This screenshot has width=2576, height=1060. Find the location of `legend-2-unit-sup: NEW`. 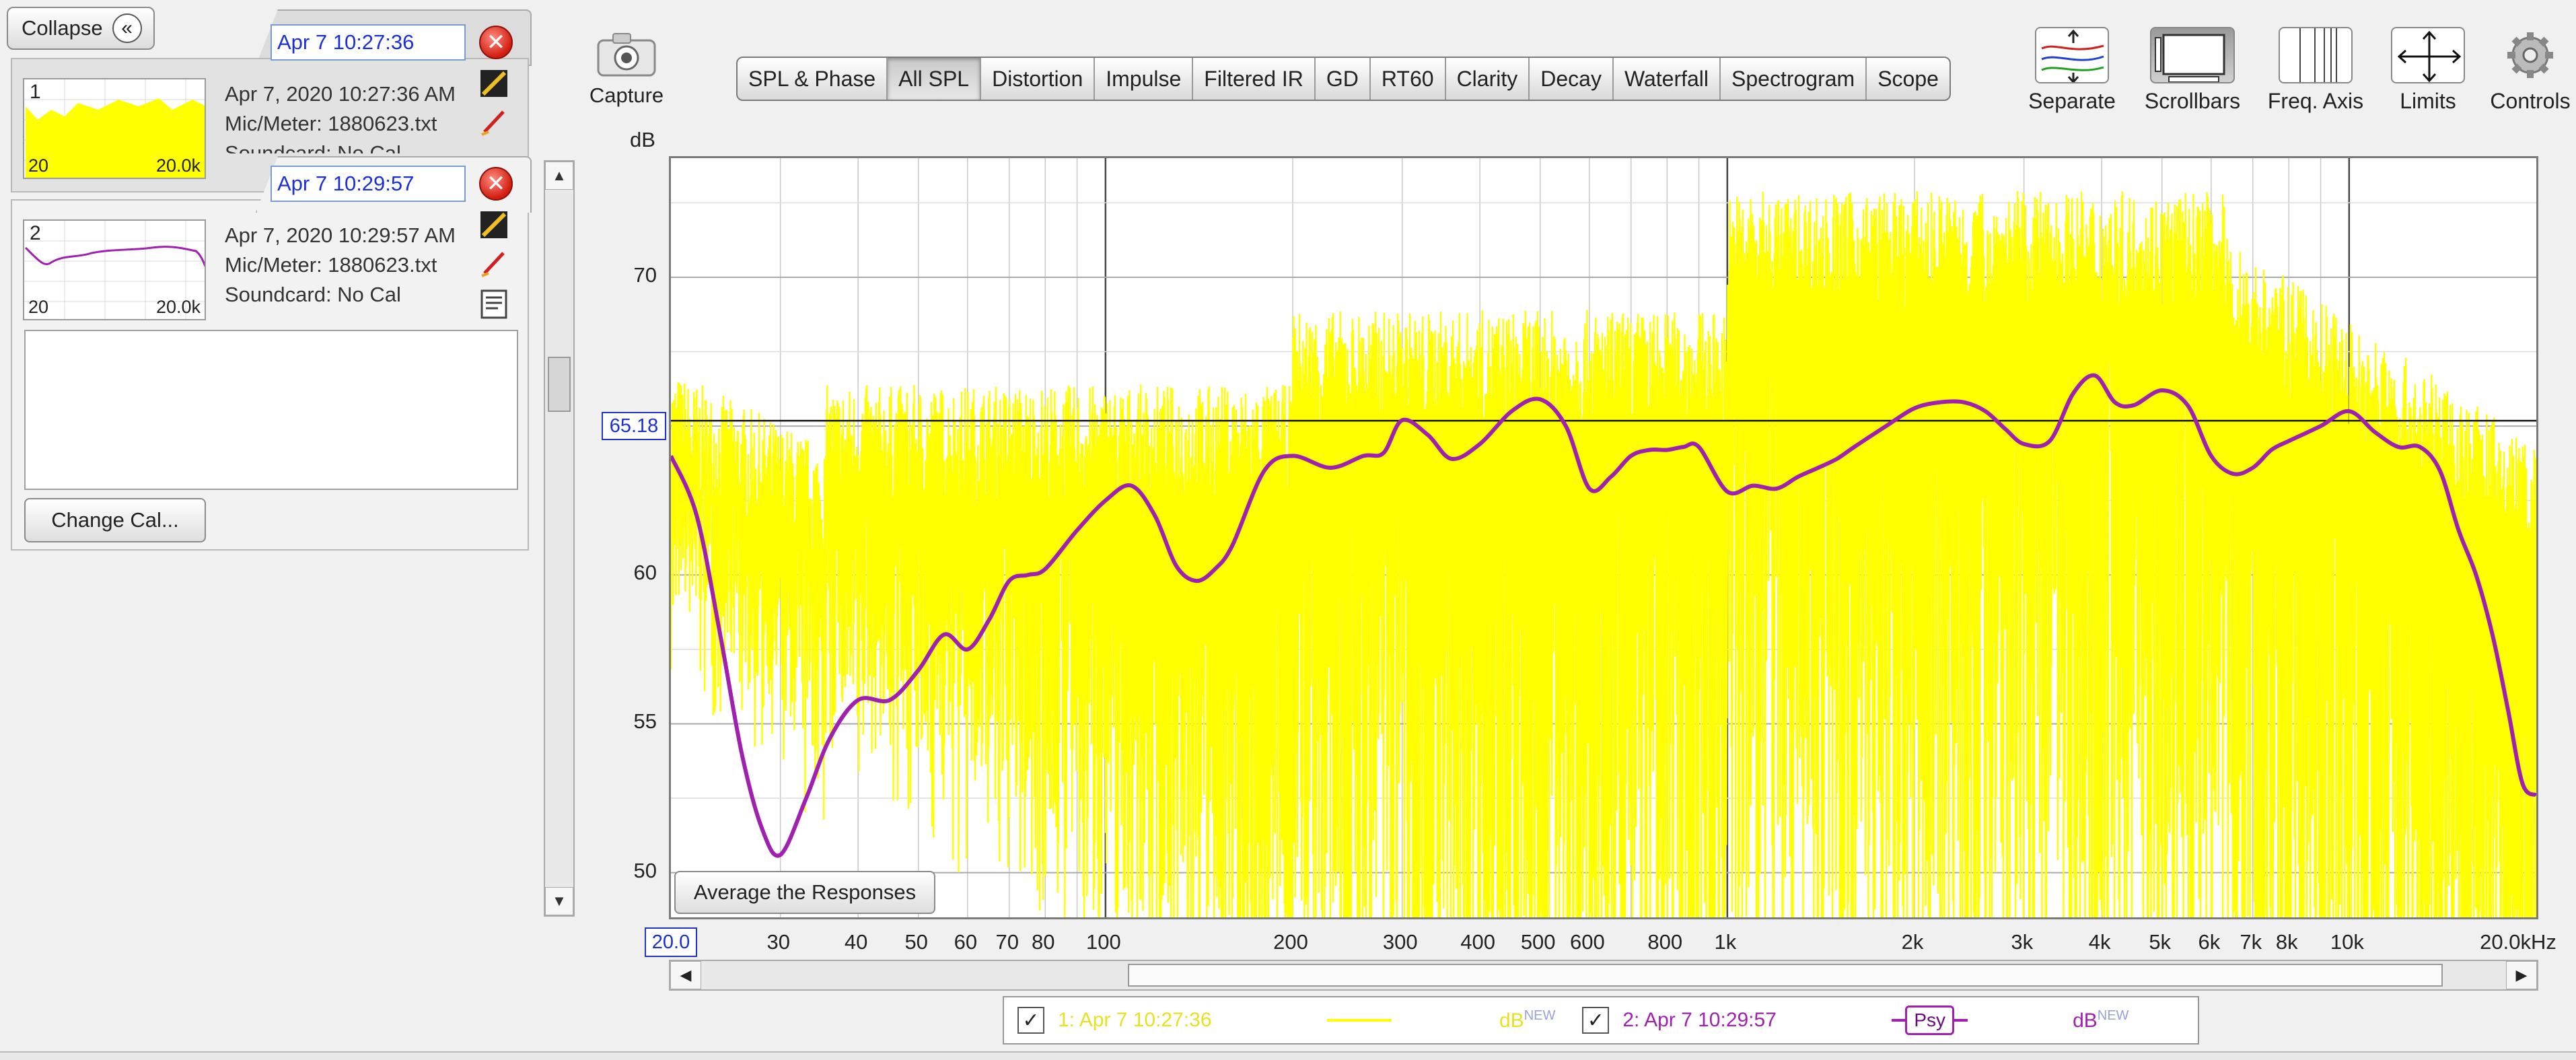

legend-2-unit-sup: NEW is located at coordinates (2113, 1016).